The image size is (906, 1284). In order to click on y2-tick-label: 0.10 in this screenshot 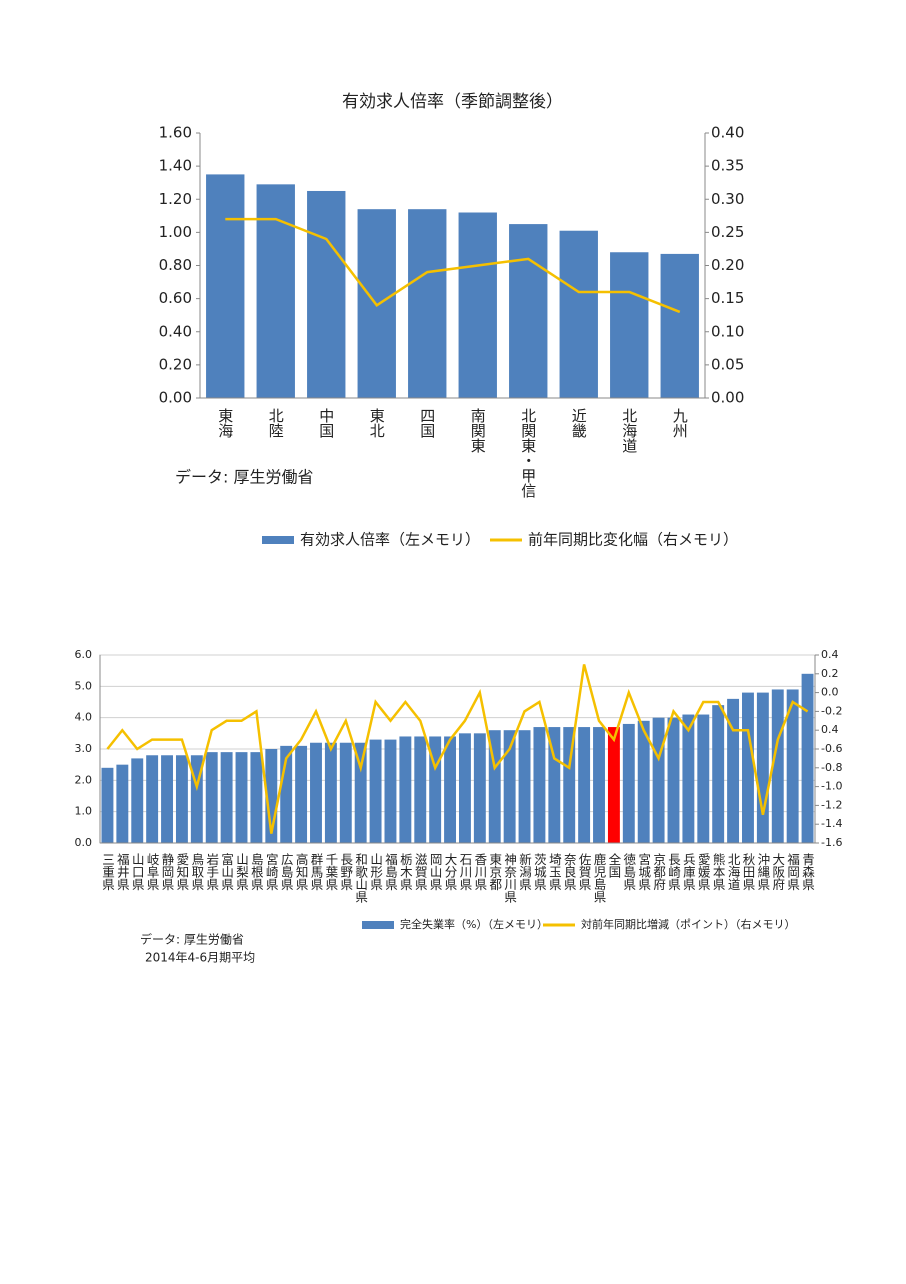, I will do `click(727, 331)`.